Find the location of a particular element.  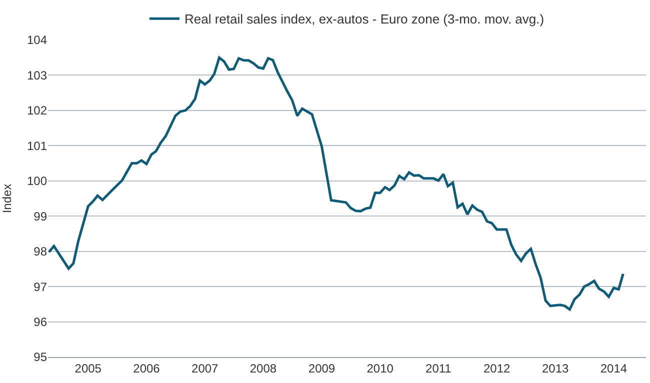

y-tick-label: 101 is located at coordinates (37, 145).